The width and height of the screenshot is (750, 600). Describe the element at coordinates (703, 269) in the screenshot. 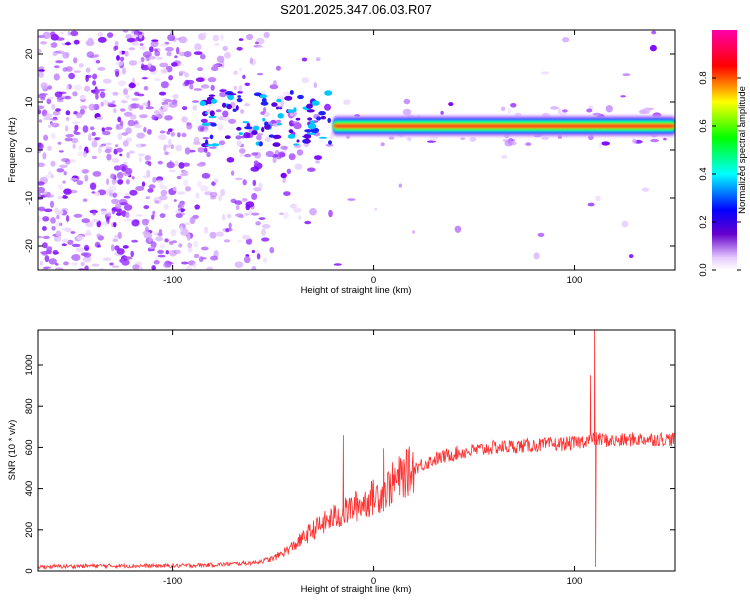

I see `colorbar-tick-label: 0.0` at that location.